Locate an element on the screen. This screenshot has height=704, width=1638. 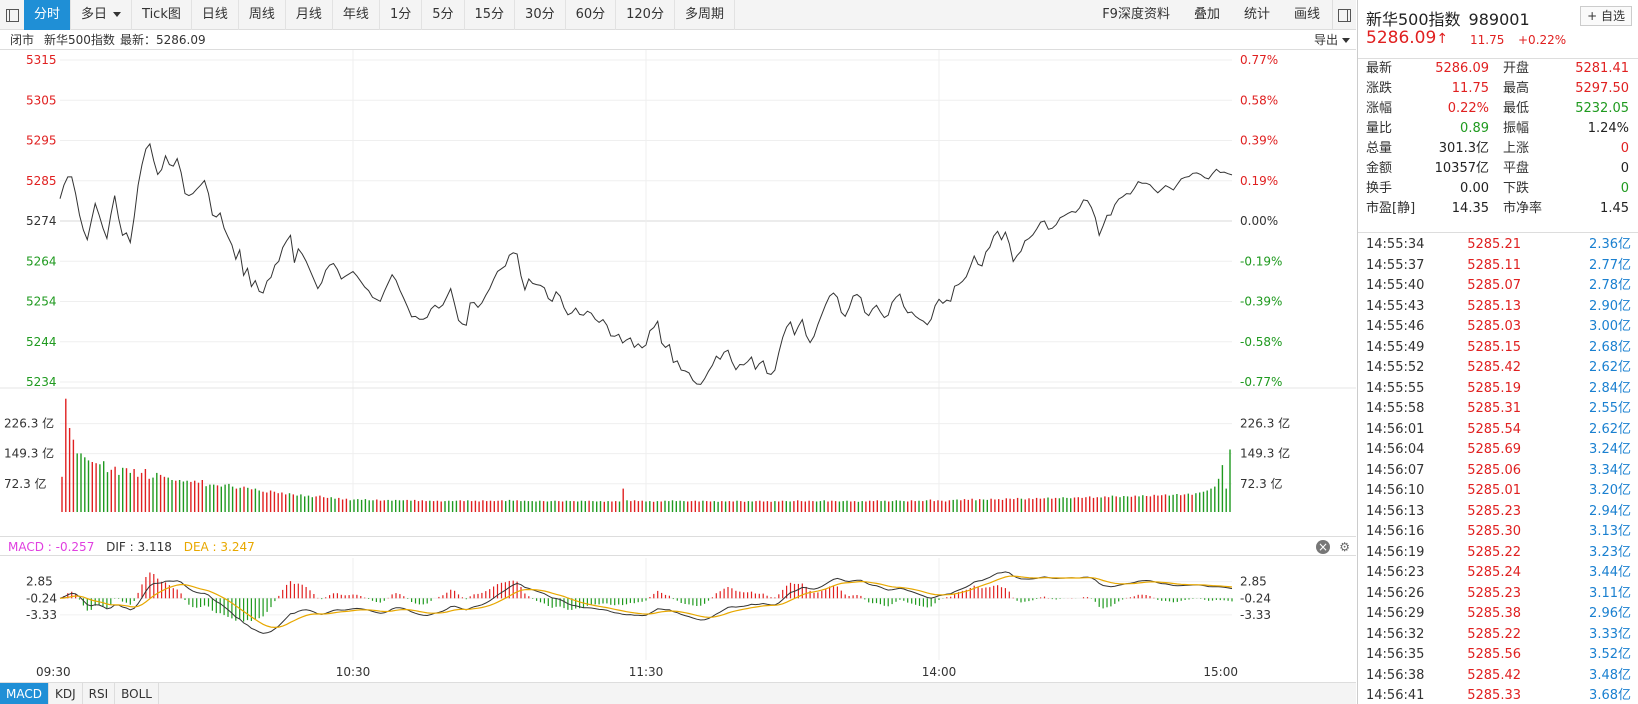
tick-volume: 3.11亿 is located at coordinates (1610, 593).